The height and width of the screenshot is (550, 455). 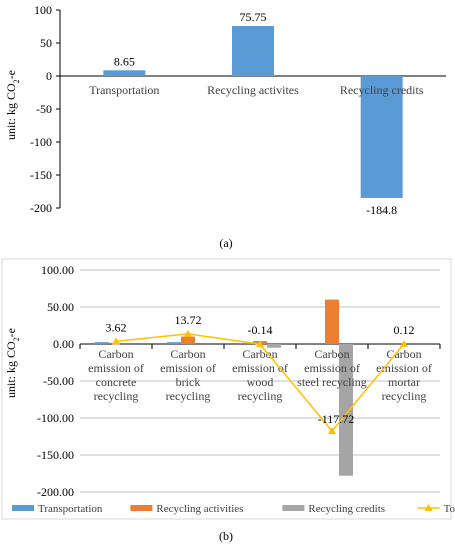 What do you see at coordinates (55, 455) in the screenshot?
I see `y-tick-label: -150.00` at bounding box center [55, 455].